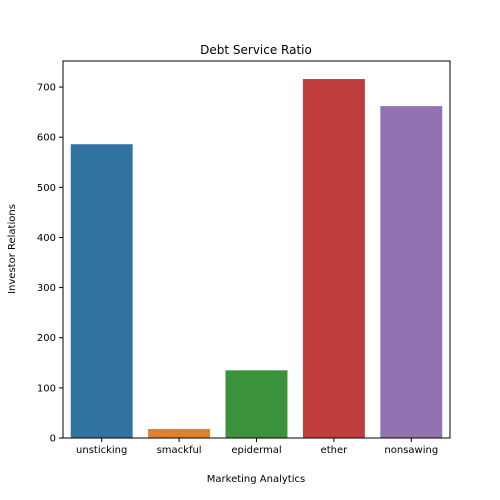 This screenshot has width=500, height=500. Describe the element at coordinates (46, 88) in the screenshot. I see `y-tick-label: 700` at that location.